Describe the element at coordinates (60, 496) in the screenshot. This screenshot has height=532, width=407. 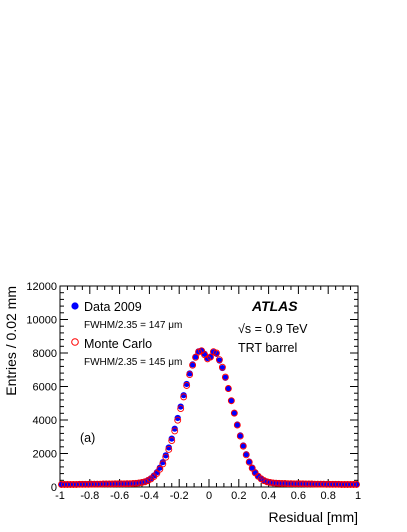
I see `x-tick-label: -1` at that location.